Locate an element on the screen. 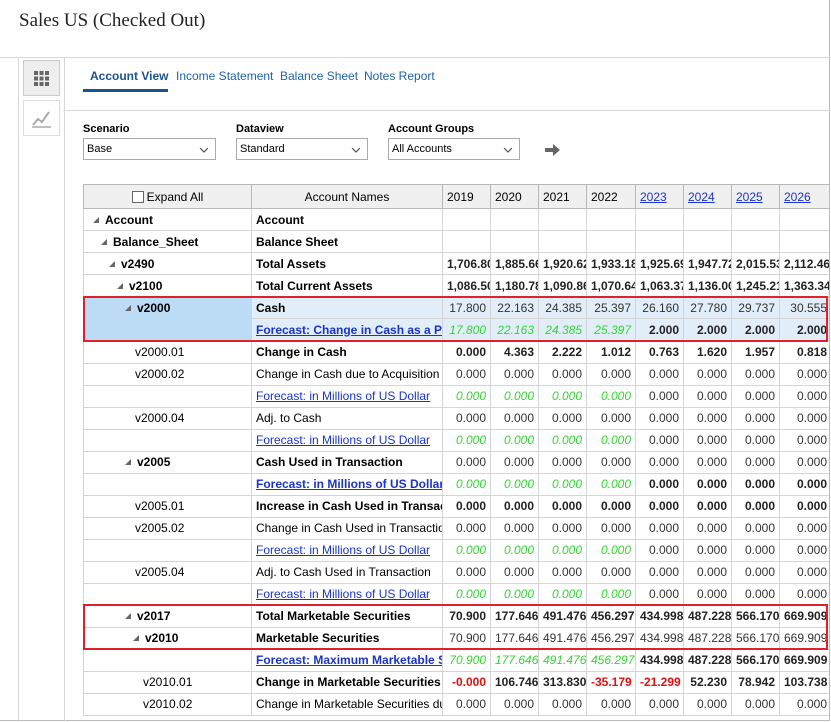  dropdown: All Accounts is located at coordinates (454, 149).